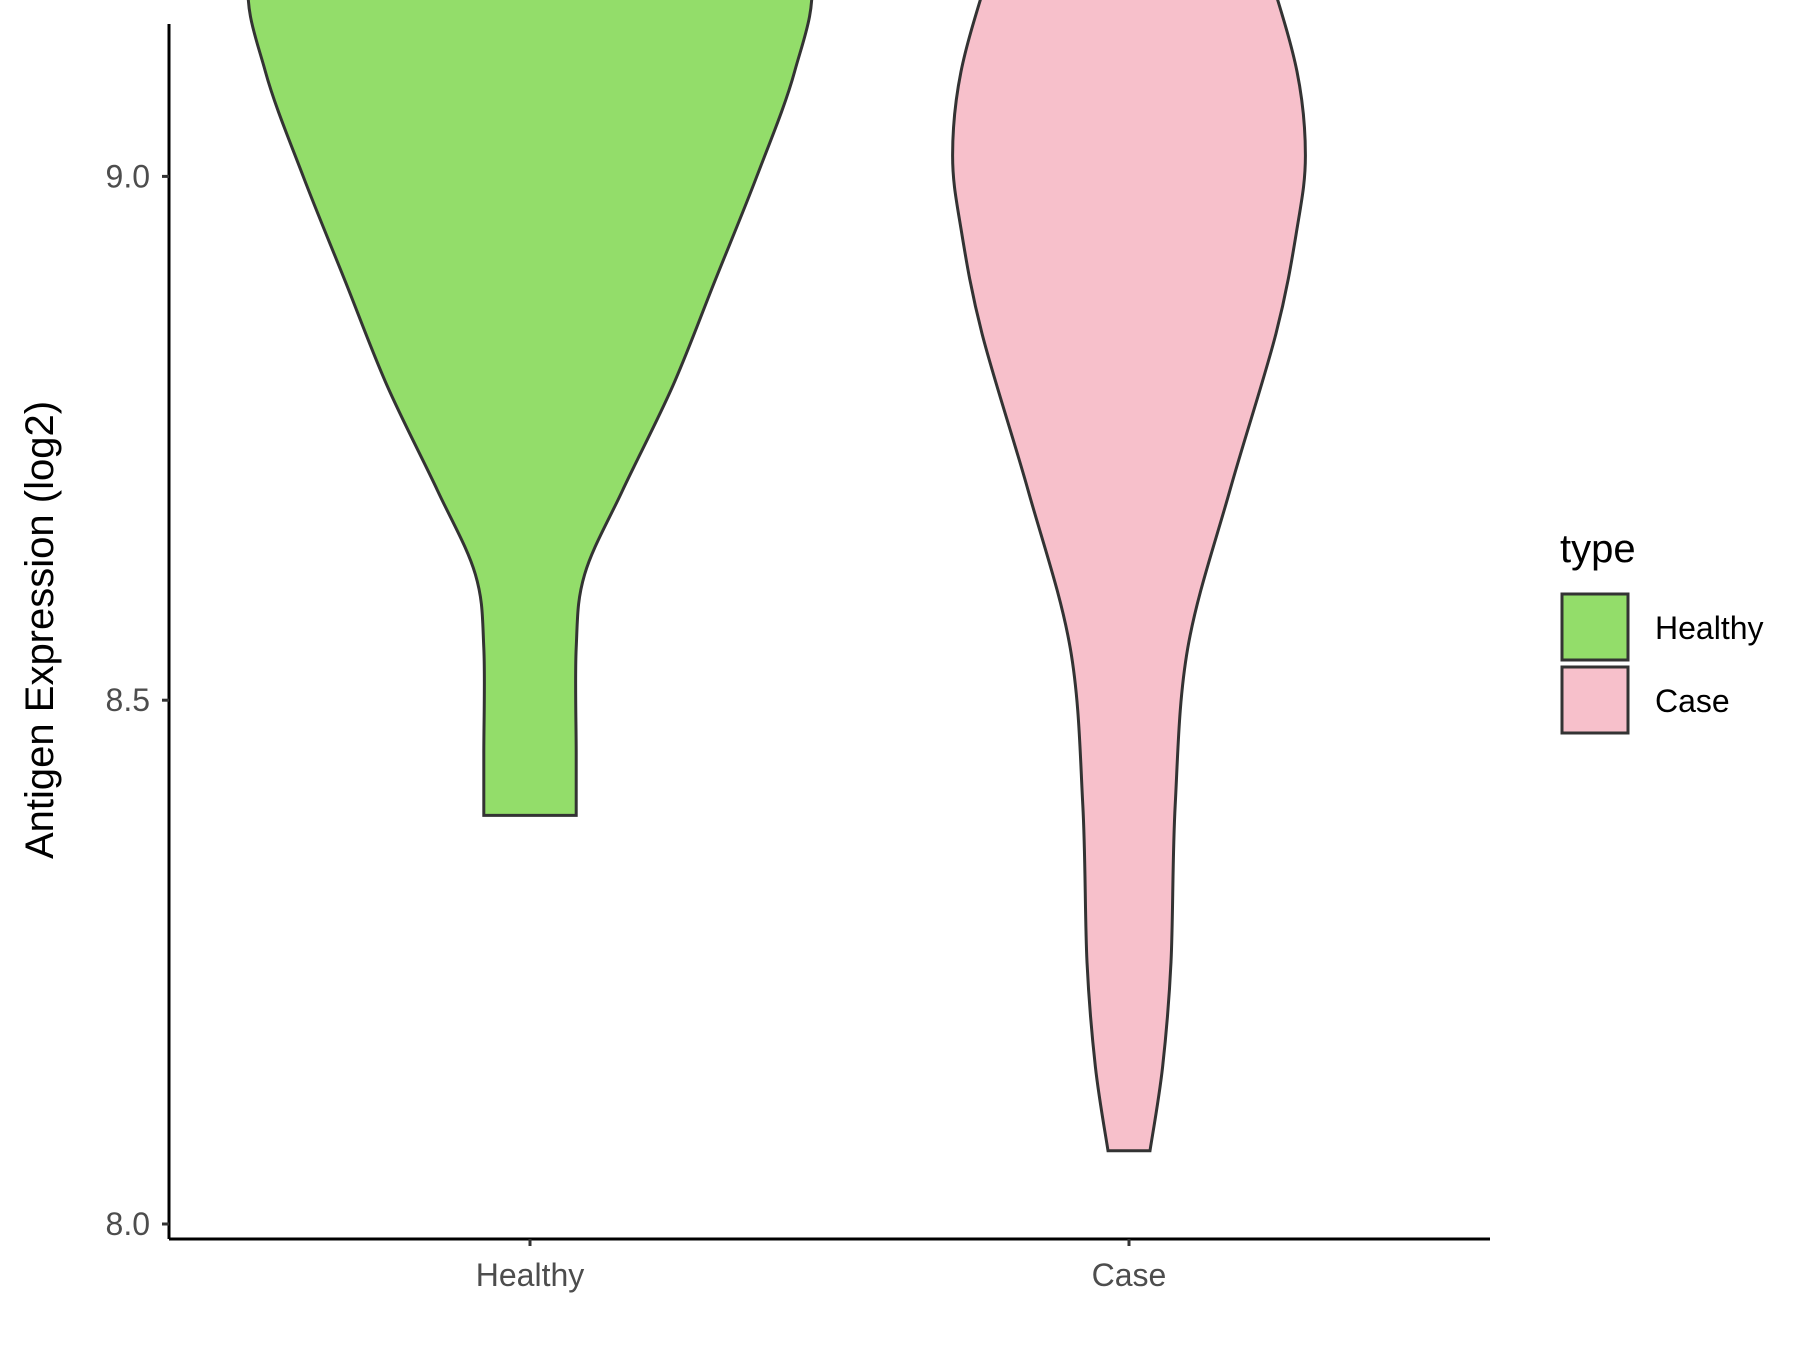  What do you see at coordinates (128, 1224) in the screenshot?
I see `y-tick-label: 8.0` at bounding box center [128, 1224].